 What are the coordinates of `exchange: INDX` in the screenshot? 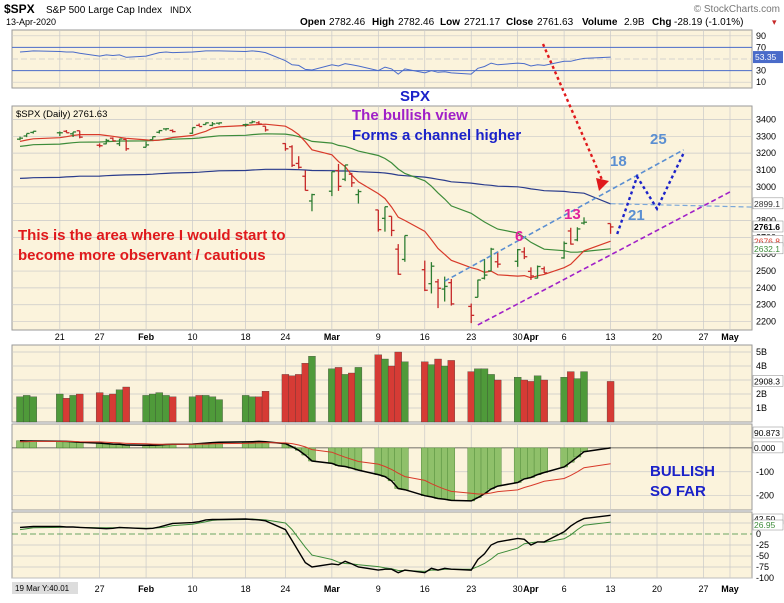 It's located at (181, 10).